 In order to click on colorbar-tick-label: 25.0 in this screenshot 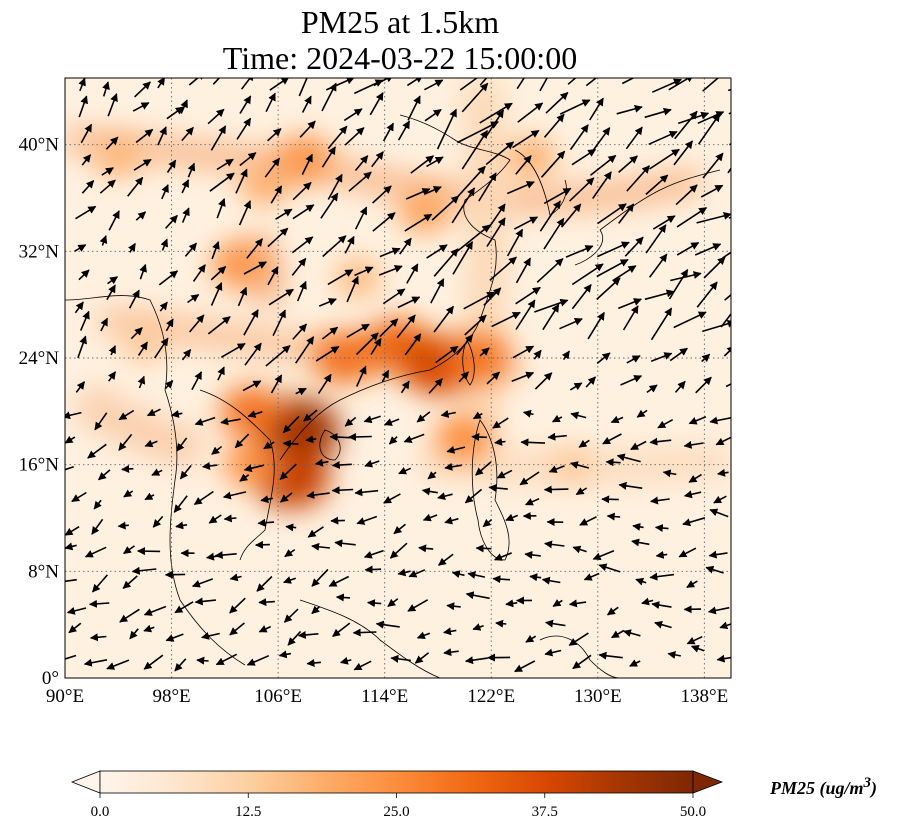, I will do `click(396, 812)`.